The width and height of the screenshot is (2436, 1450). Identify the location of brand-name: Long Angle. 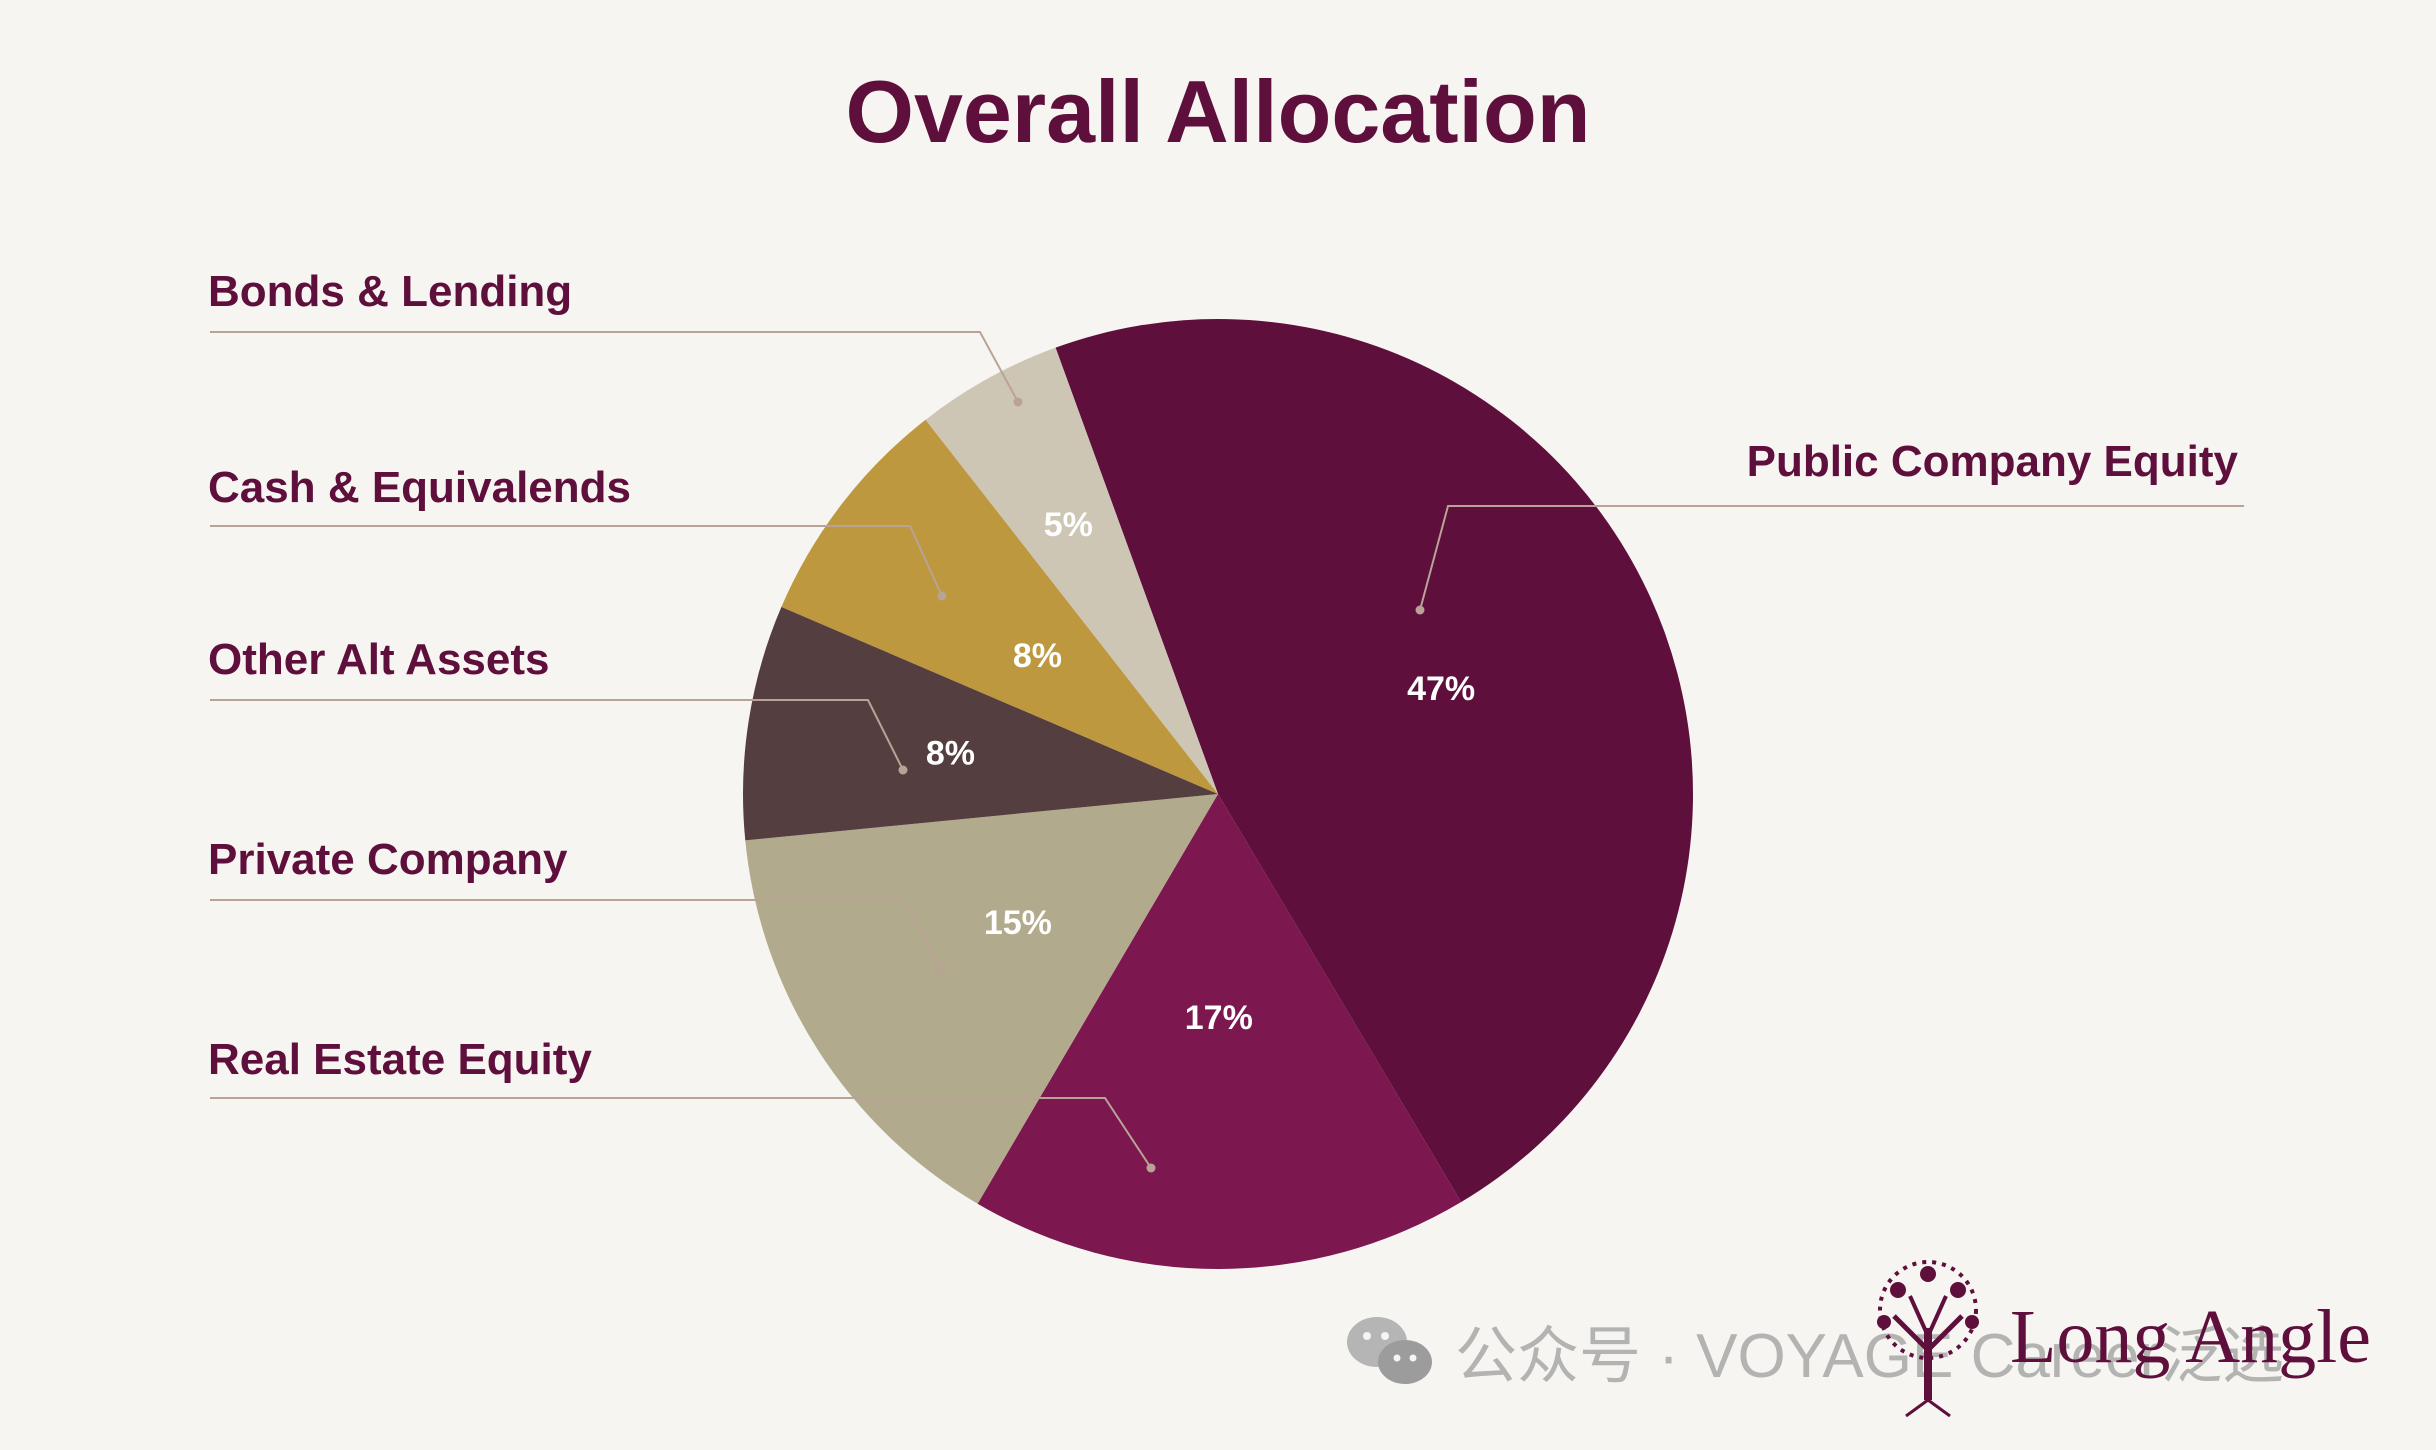
(2190, 1337).